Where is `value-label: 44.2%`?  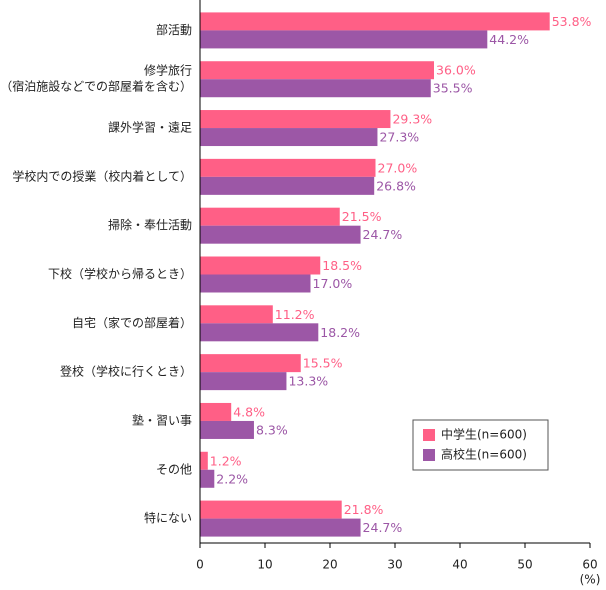 value-label: 44.2% is located at coordinates (509, 39).